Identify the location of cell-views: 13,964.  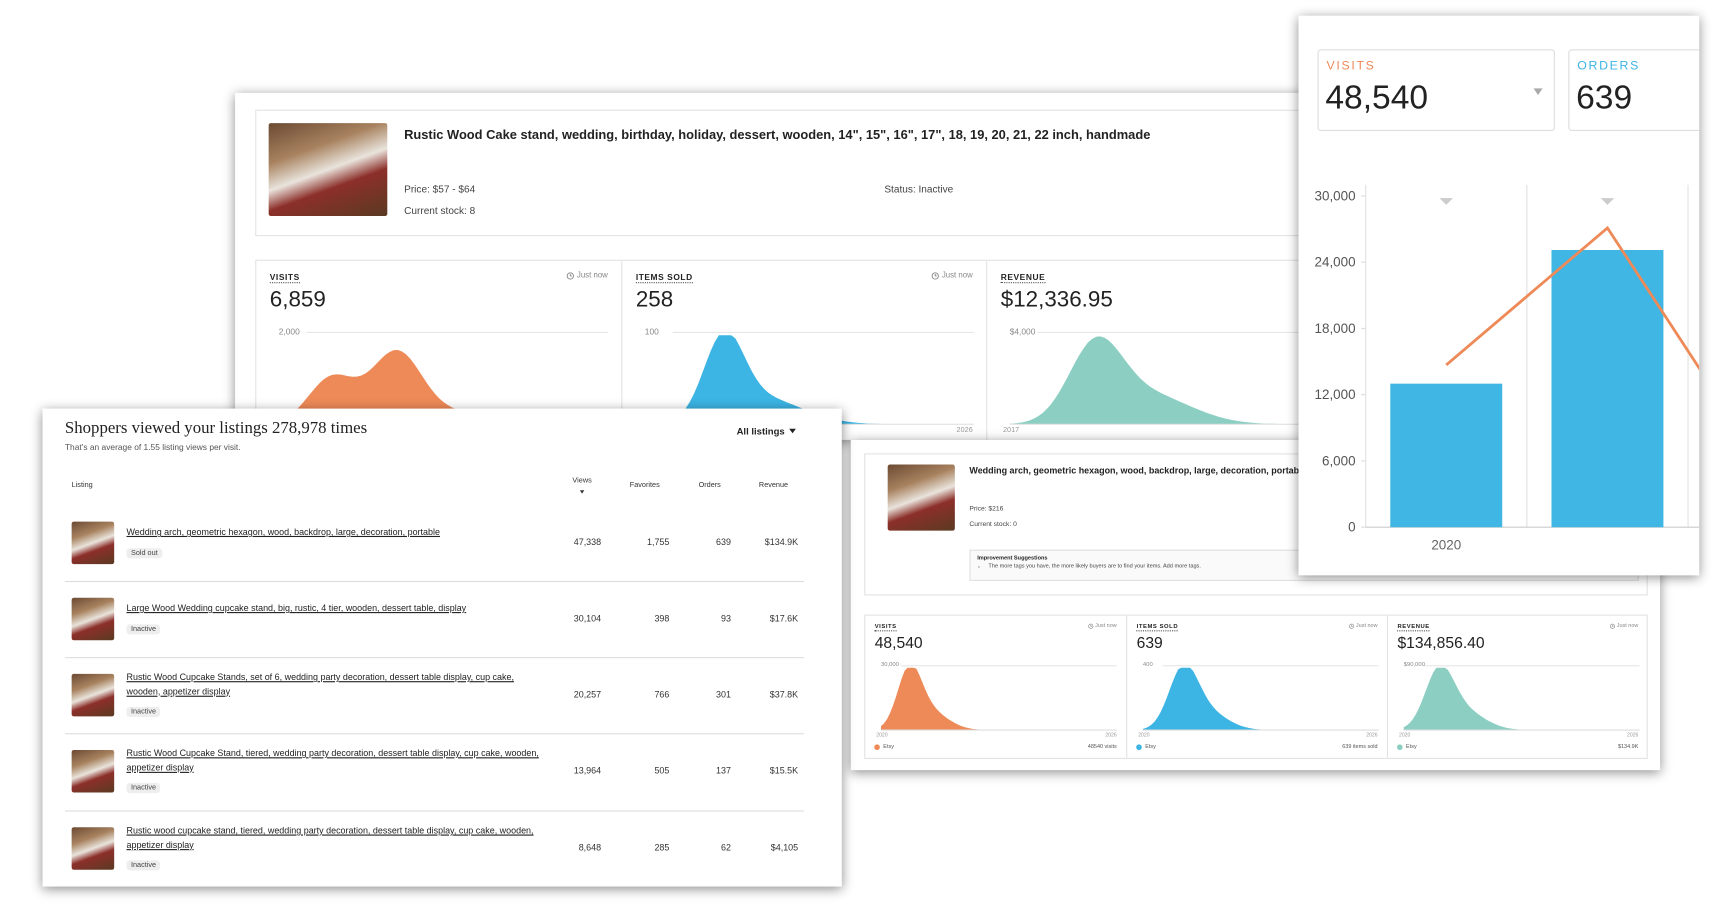
(587, 770).